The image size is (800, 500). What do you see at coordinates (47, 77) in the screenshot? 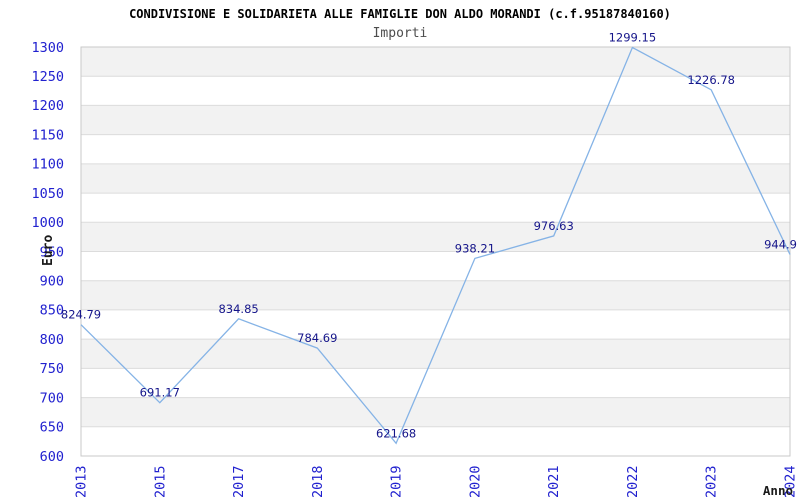
I see `y-tick-label: 1250` at bounding box center [47, 77].